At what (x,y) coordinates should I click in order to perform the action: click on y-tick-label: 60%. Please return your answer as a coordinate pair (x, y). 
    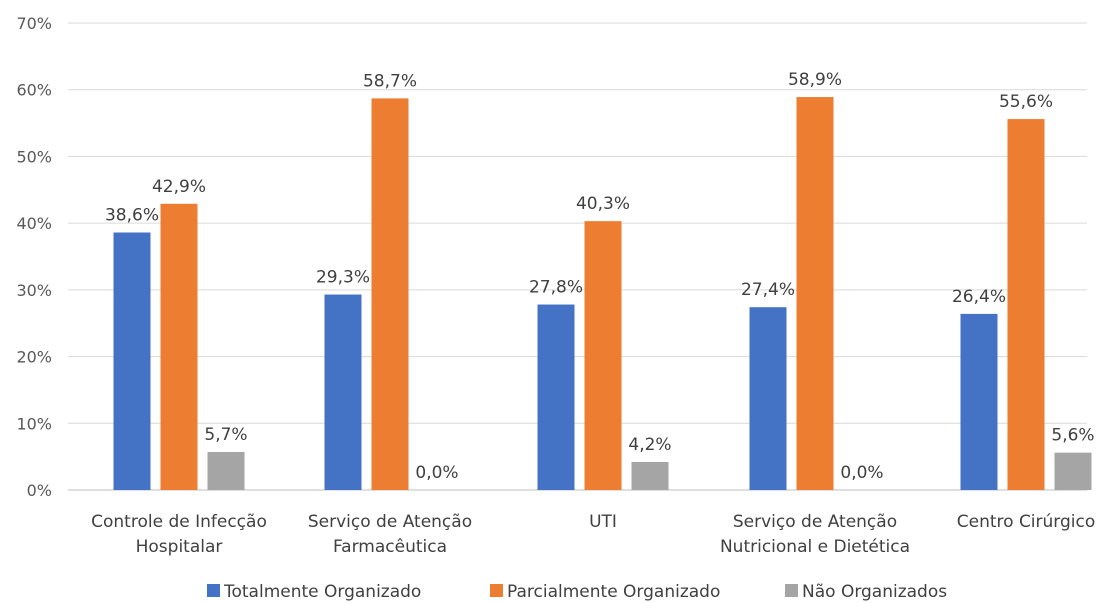
    Looking at the image, I should click on (34, 90).